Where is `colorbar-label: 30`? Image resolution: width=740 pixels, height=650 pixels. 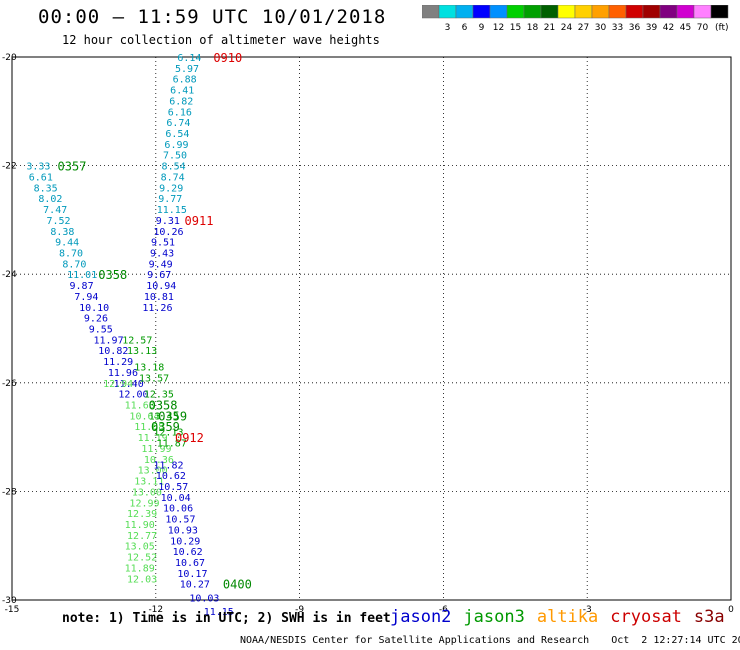 colorbar-label: 30 is located at coordinates (601, 28).